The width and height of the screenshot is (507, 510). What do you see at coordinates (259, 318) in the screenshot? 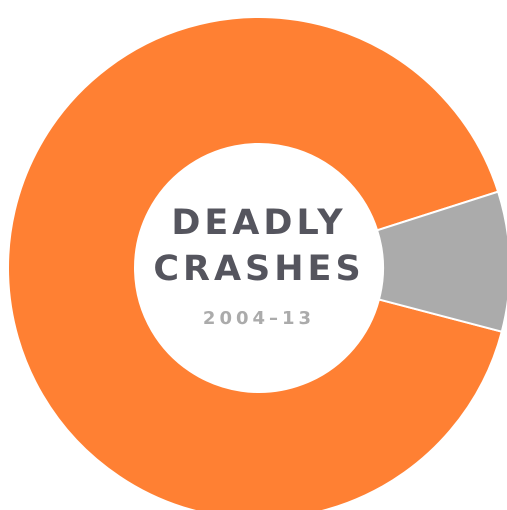
I see `chart-subtitle: 2004–13` at bounding box center [259, 318].